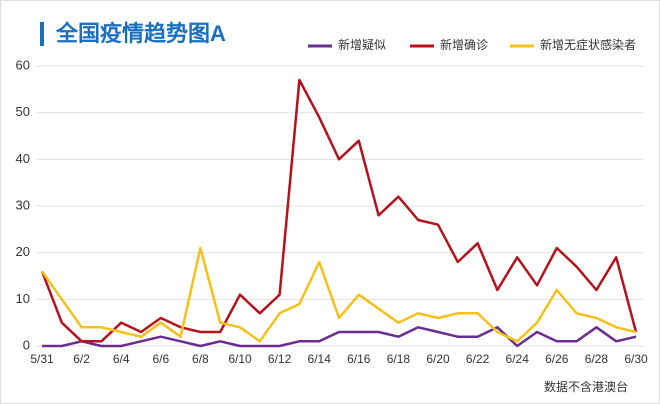 This screenshot has width=660, height=404. What do you see at coordinates (280, 359) in the screenshot?
I see `x-tick-label: 6/12` at bounding box center [280, 359].